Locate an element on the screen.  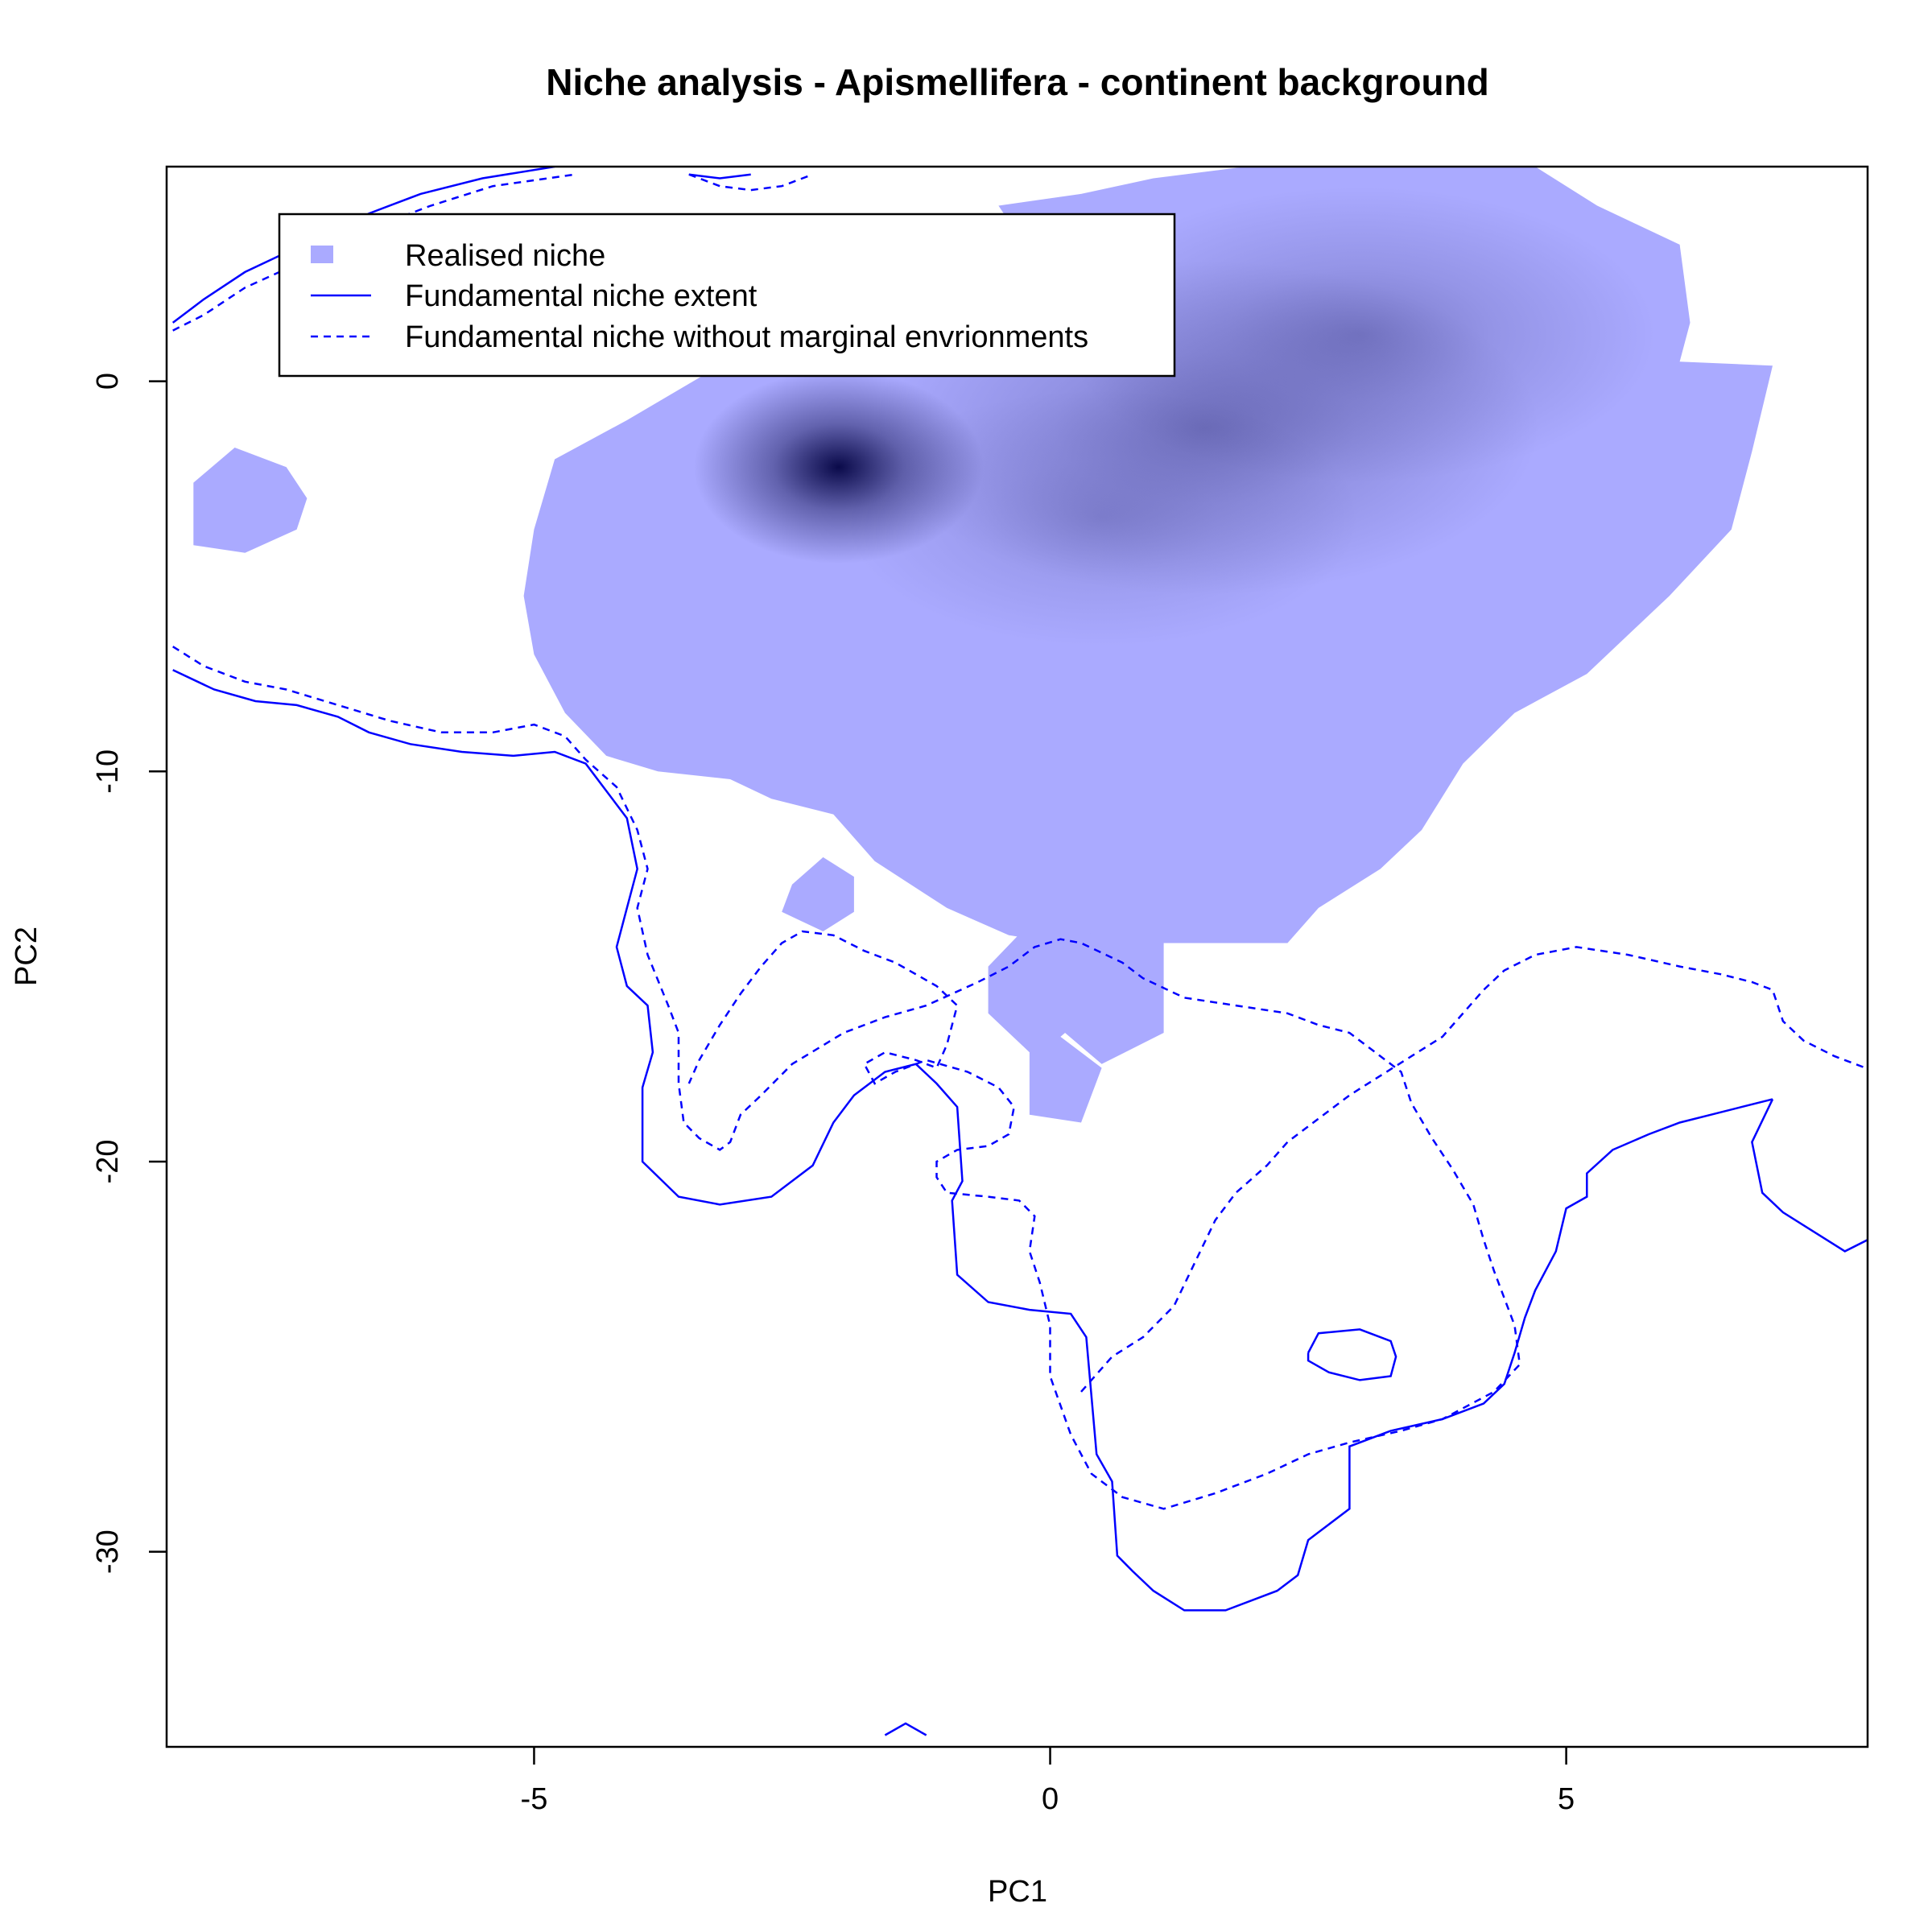
fundamental-core-line-right is located at coordinates (1474, 1169).